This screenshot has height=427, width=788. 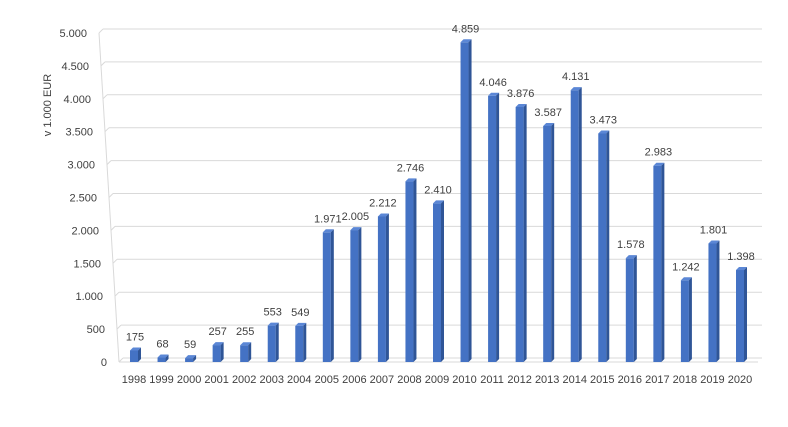 What do you see at coordinates (712, 302) in the screenshot?
I see `bar-2019` at bounding box center [712, 302].